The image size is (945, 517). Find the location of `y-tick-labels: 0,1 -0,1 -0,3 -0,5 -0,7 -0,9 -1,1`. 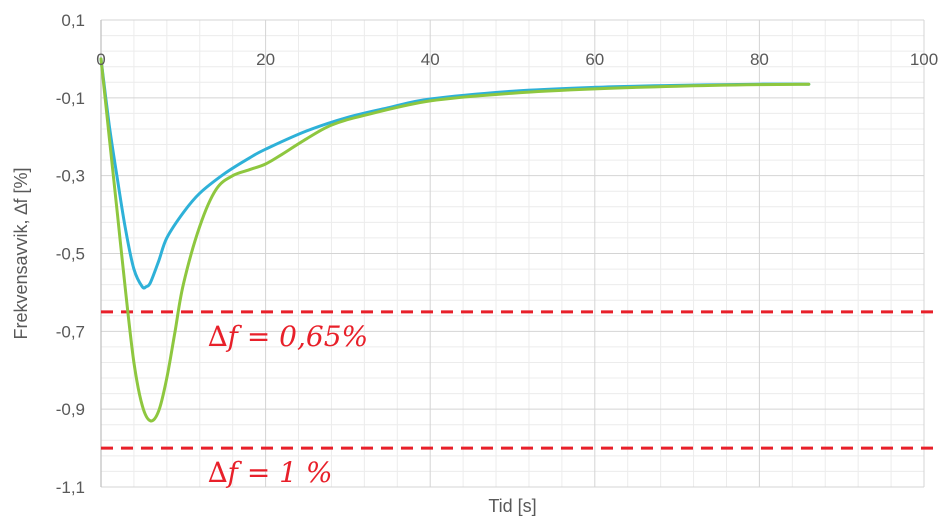

y-tick-labels: 0,1 -0,1 -0,3 -0,5 -0,7 -0,9 -1,1 is located at coordinates (70, 254).